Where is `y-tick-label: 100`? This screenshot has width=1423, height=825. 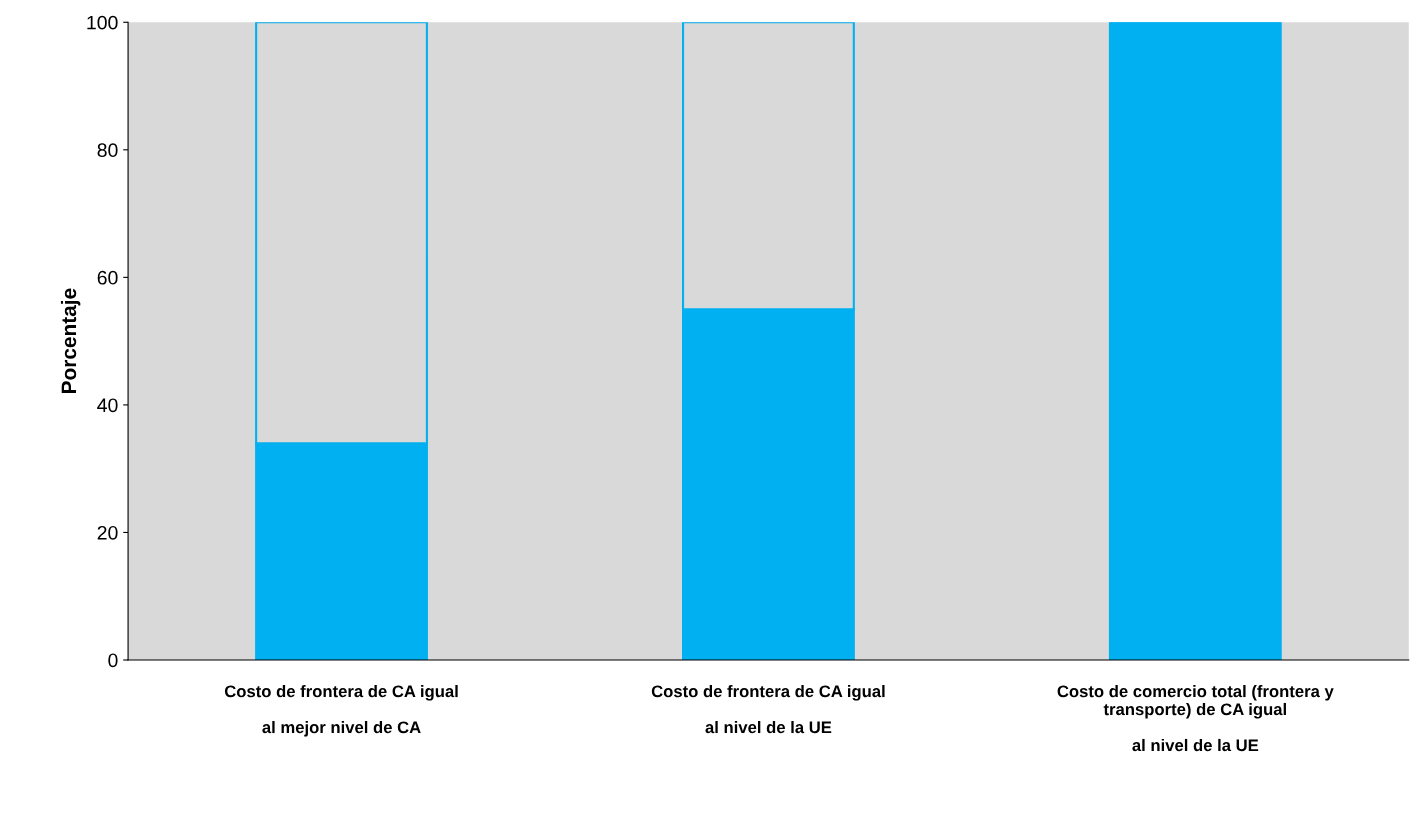
y-tick-label: 100 is located at coordinates (102, 22).